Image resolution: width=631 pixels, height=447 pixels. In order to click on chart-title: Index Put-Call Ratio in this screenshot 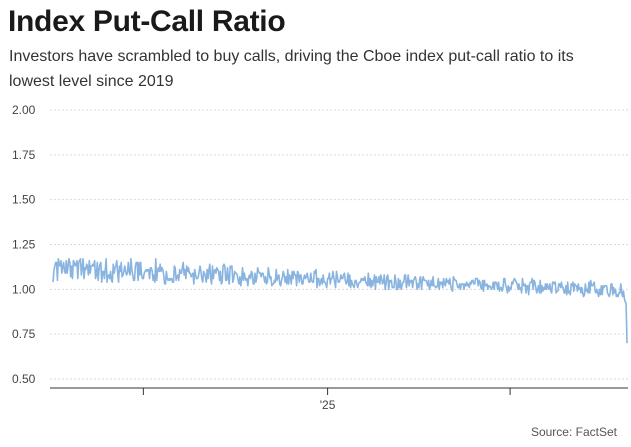, I will do `click(147, 21)`.